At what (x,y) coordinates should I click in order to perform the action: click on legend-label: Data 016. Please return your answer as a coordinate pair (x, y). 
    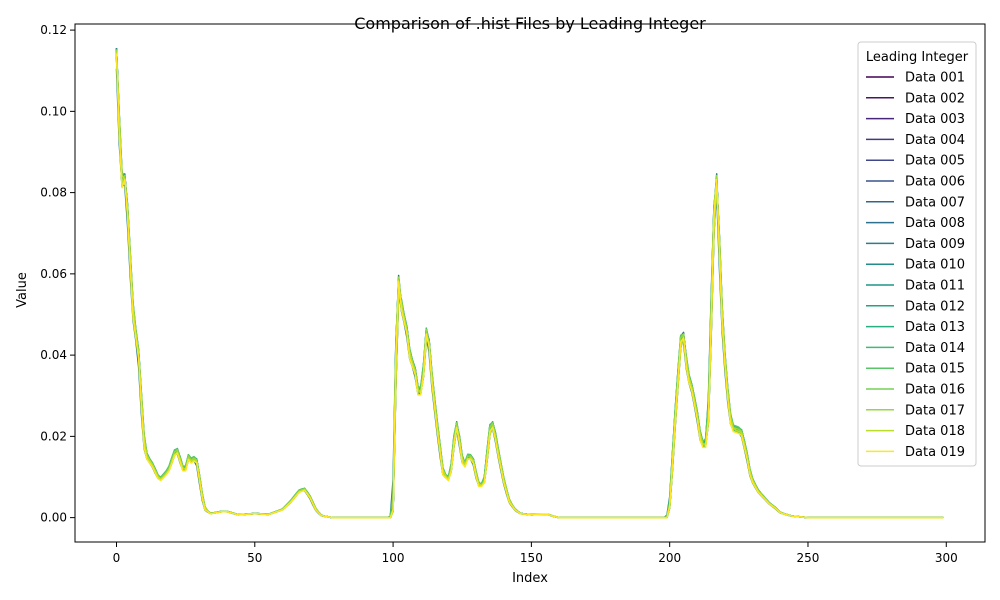
    Looking at the image, I should click on (935, 390).